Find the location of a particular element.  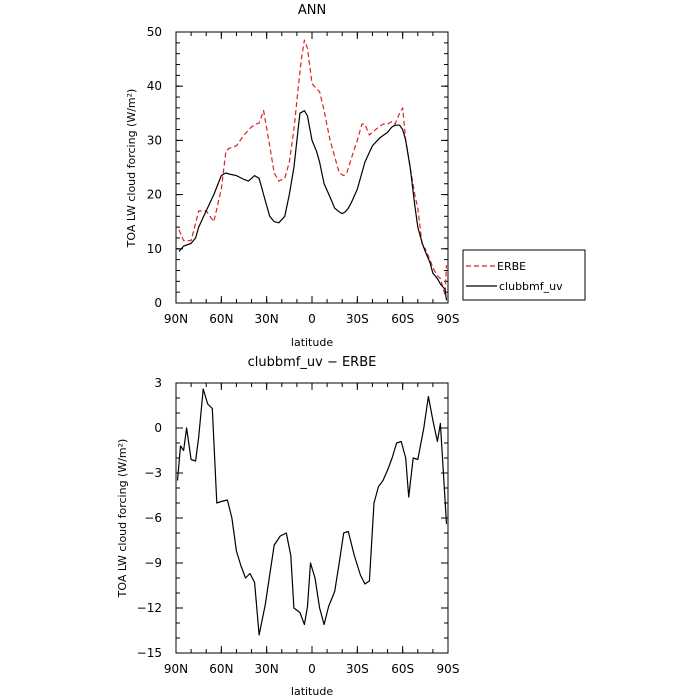

y-tick-label: −3 is located at coordinates (153, 473).